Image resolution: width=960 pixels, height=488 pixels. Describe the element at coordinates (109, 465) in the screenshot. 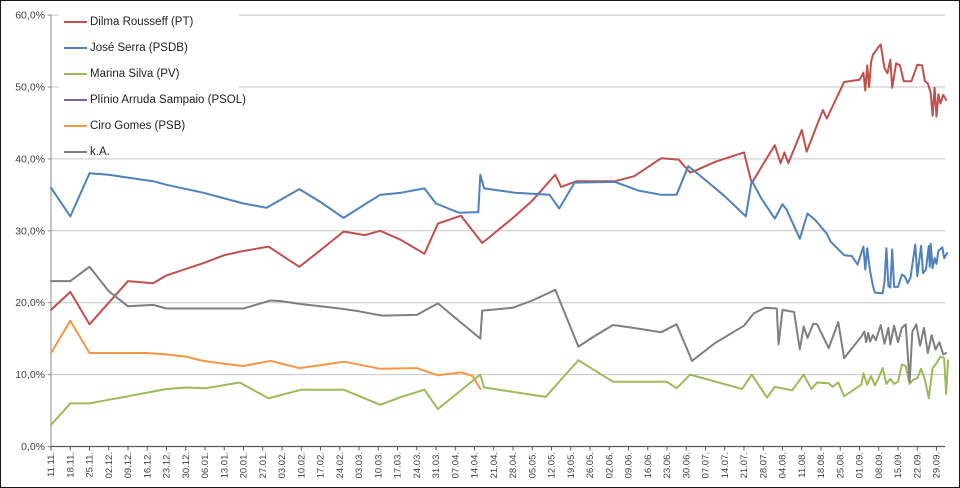

I see `x-tick-label: 02.12.` at that location.